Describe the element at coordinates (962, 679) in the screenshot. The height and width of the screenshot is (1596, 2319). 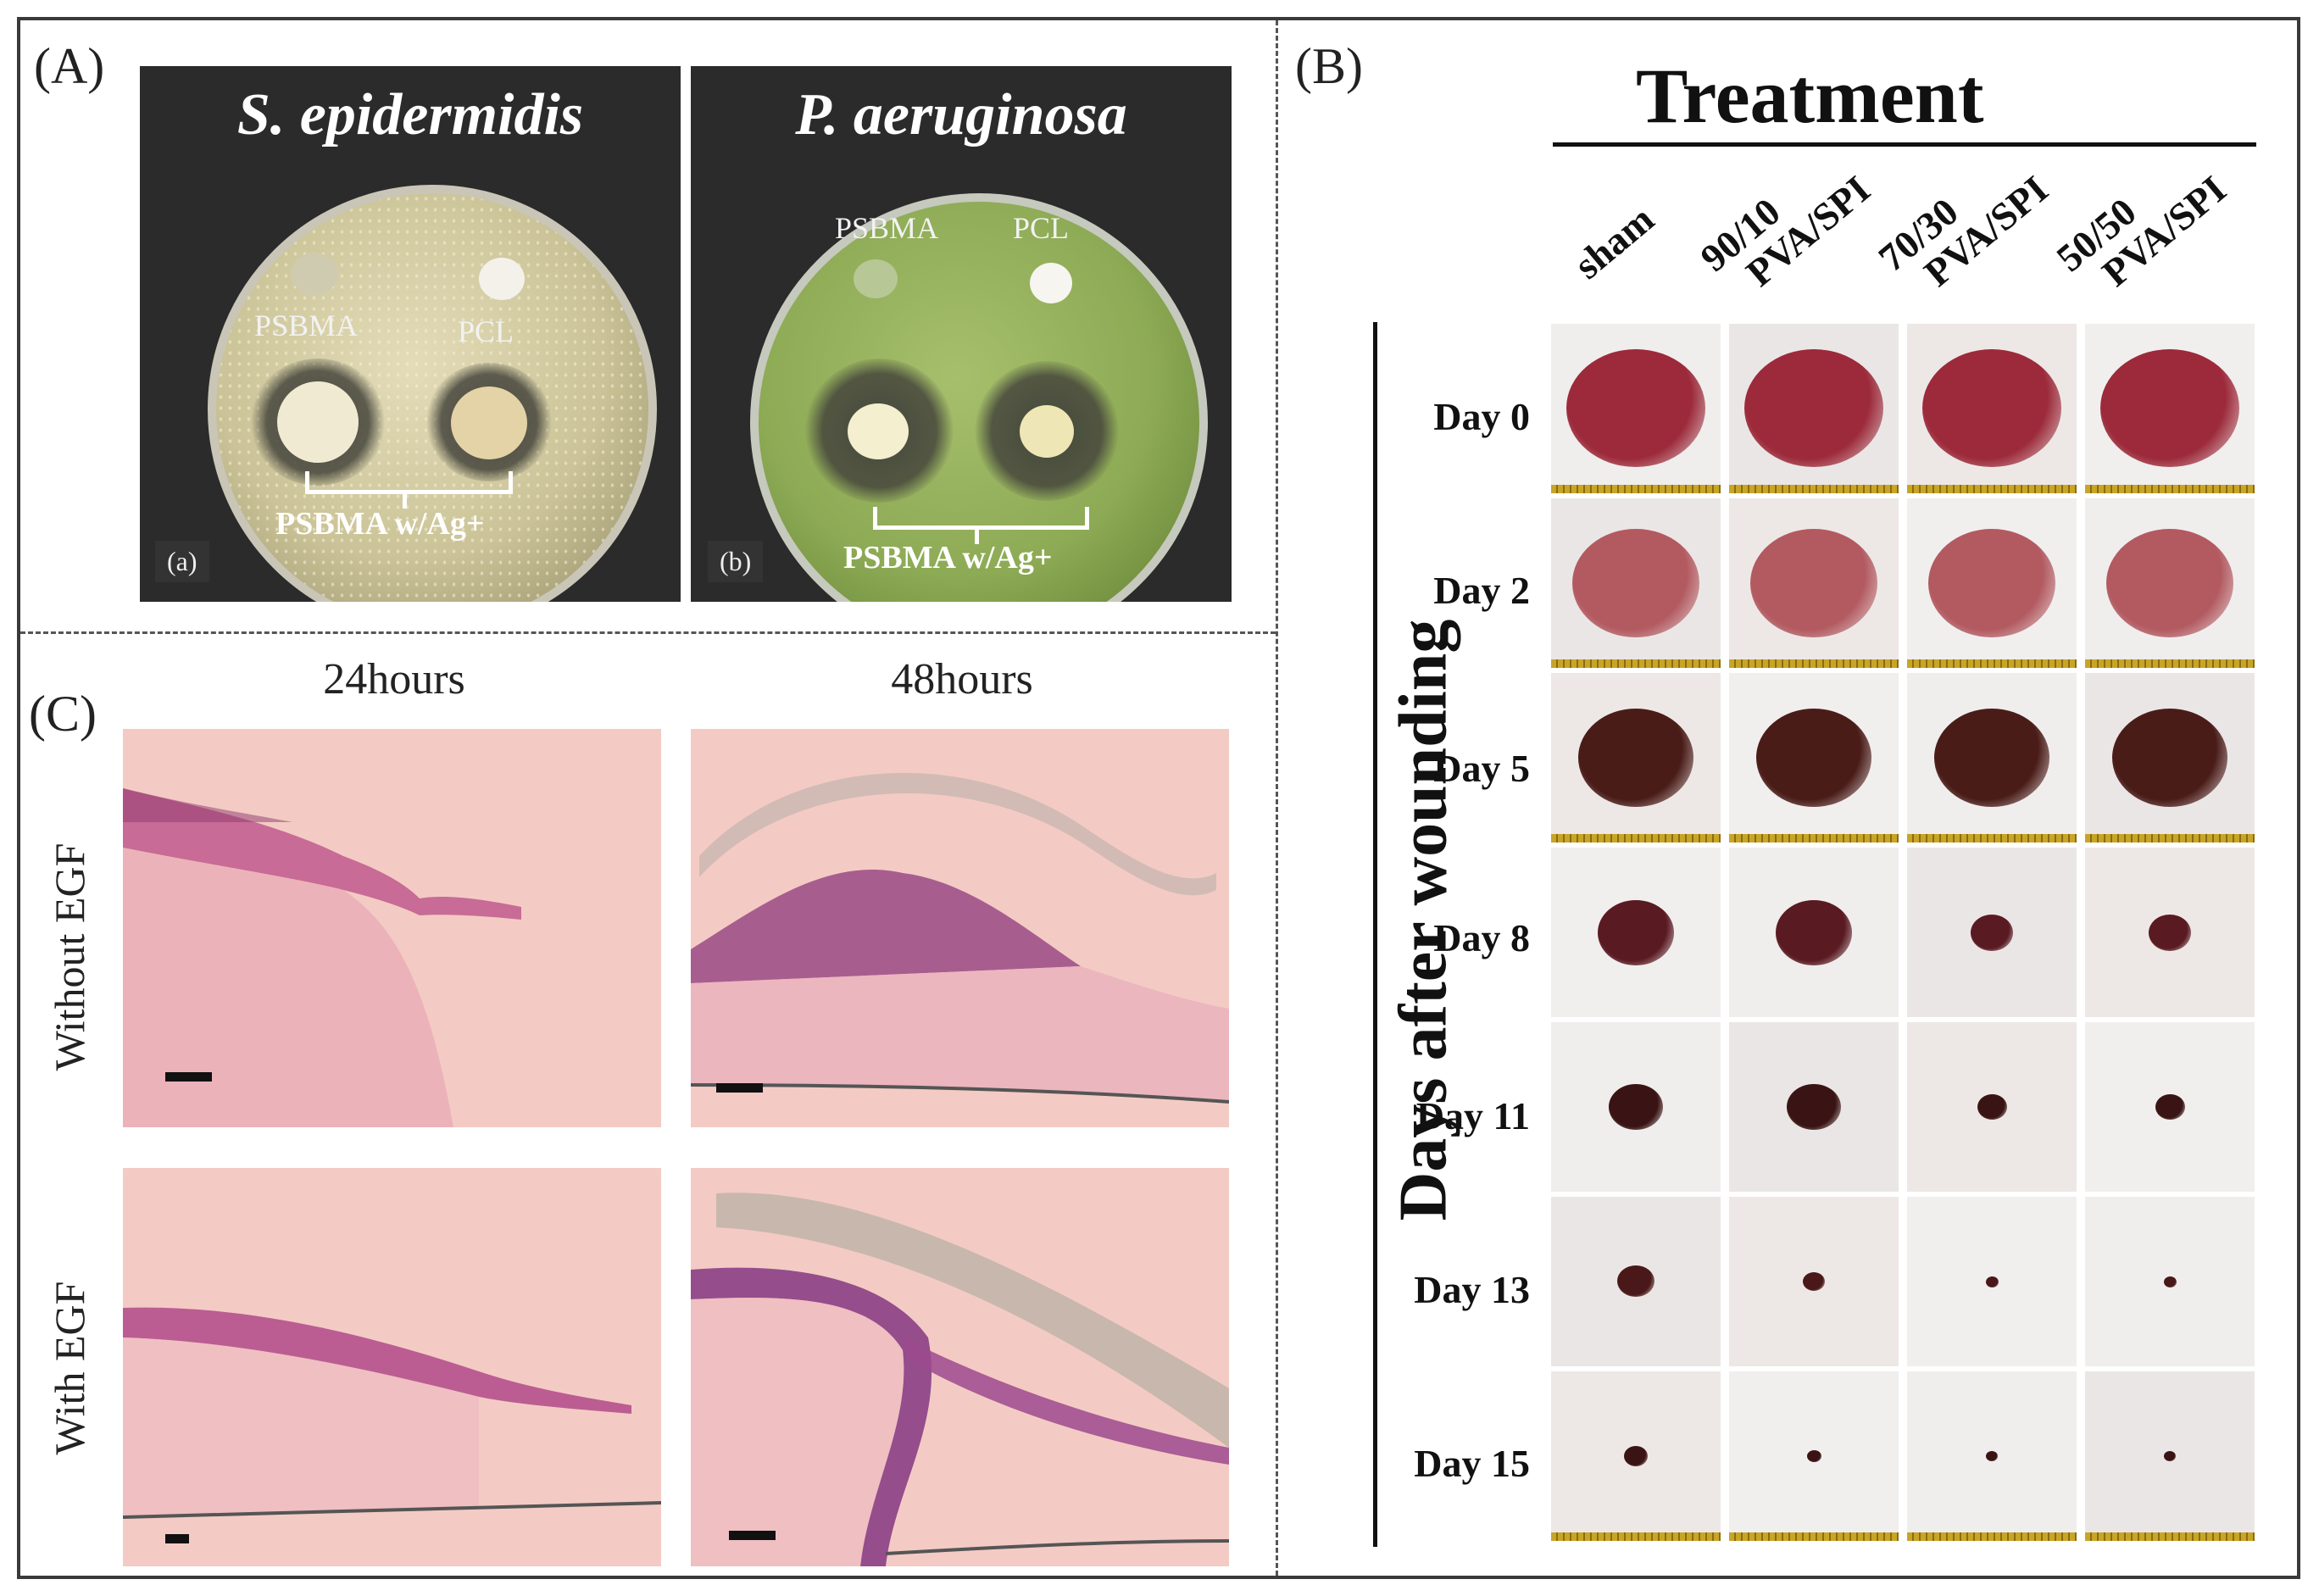
I see `col-head-48h: 48hours` at that location.